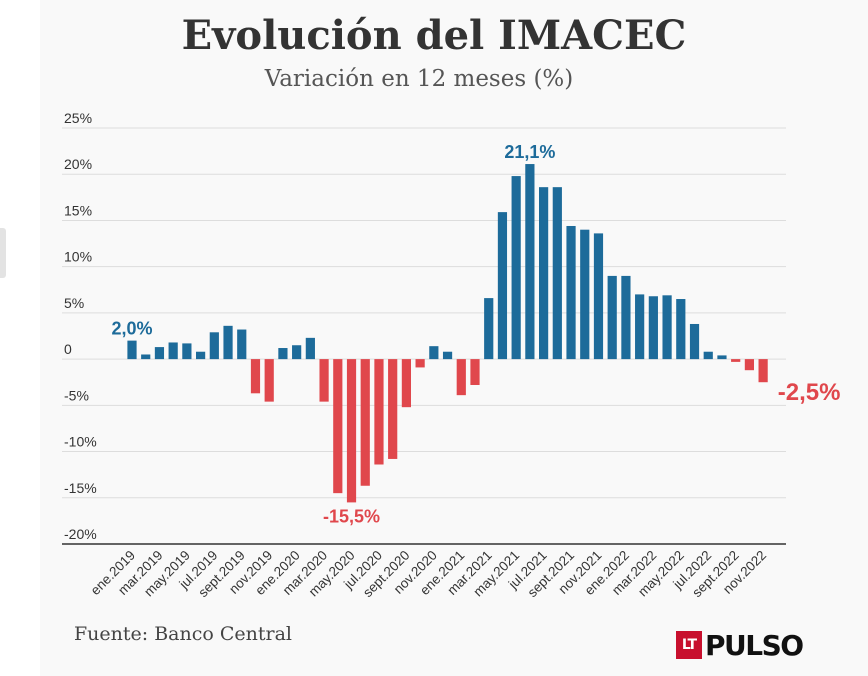 This screenshot has height=676, width=868. Describe the element at coordinates (598, 296) in the screenshot. I see `bar-nov.2021` at that location.